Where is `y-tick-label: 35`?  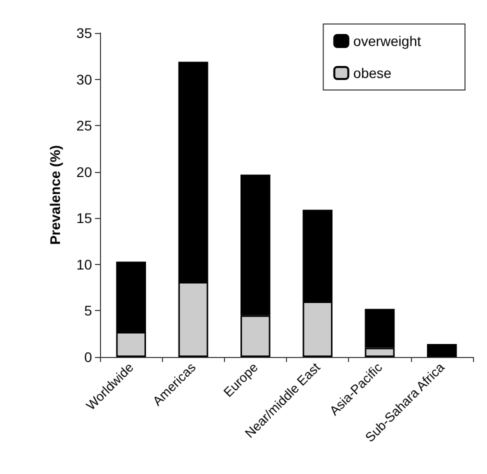 y-tick-label: 35 is located at coordinates (84, 33).